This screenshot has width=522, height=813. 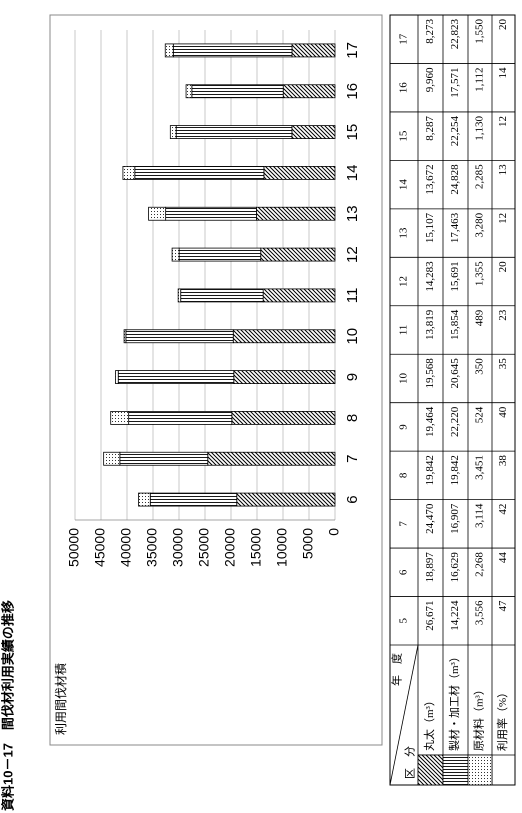 What do you see at coordinates (352, 254) in the screenshot?
I see `x-tick-label: 12` at bounding box center [352, 254].